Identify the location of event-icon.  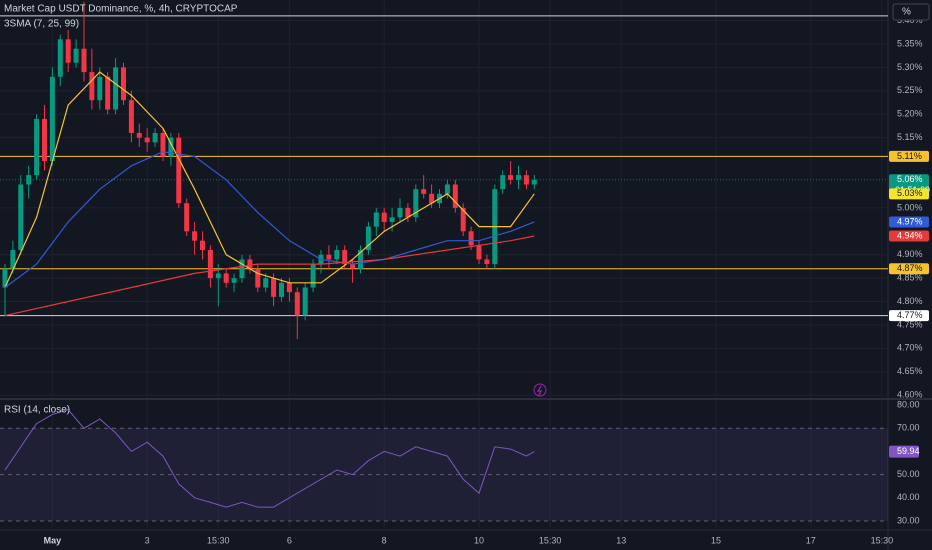
(540, 390).